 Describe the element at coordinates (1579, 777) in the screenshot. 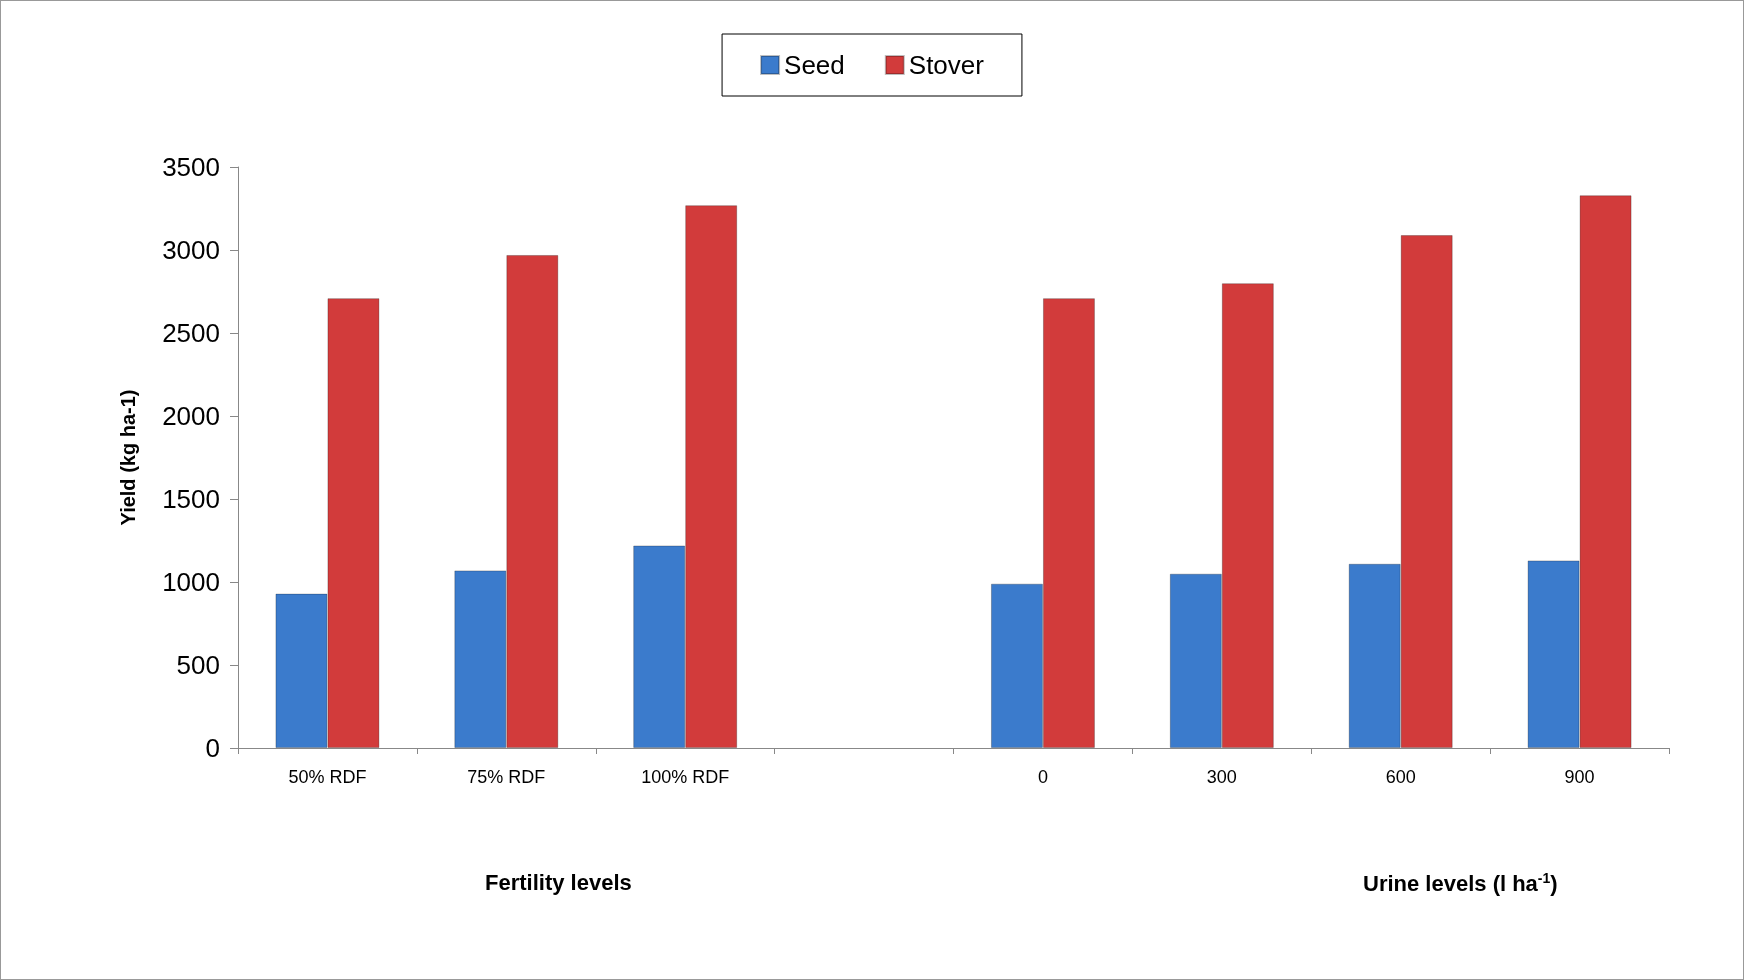

I see `x-tick-label: 900` at that location.